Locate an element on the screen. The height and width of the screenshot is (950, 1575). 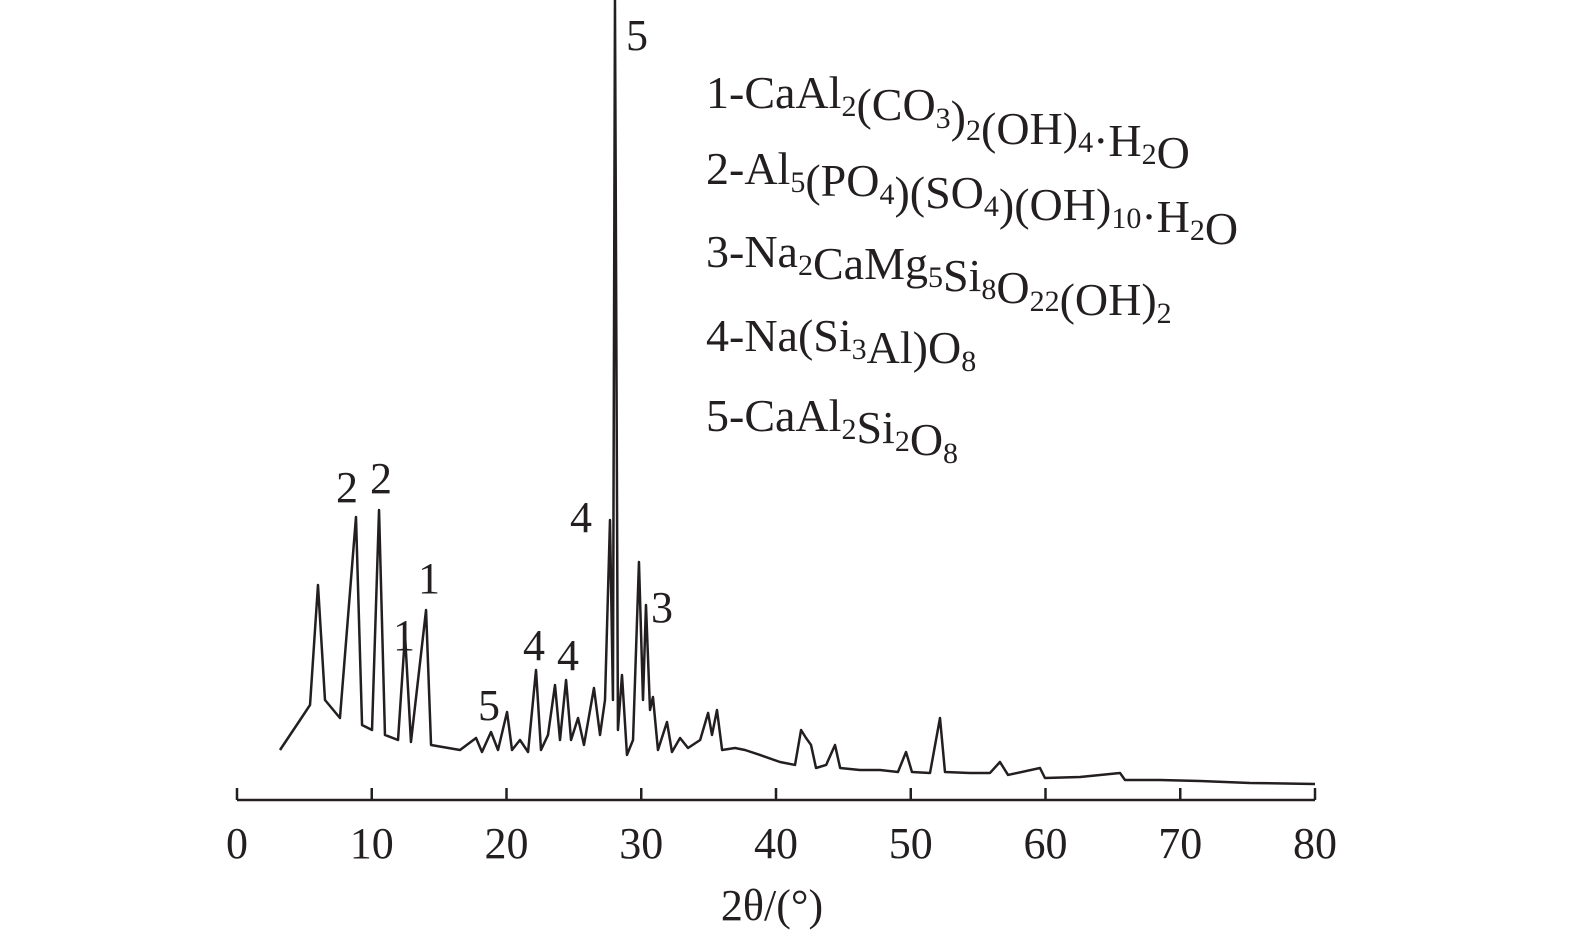
legend-text: 3-Na2CaMg5Si8O22(OH)2 is located at coordinates (939, 278).